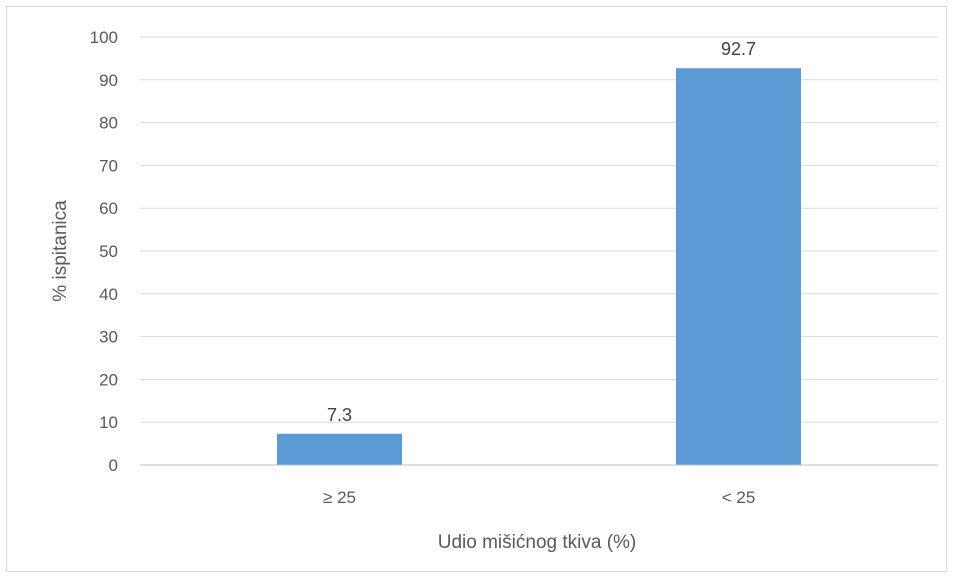 The image size is (955, 579). What do you see at coordinates (108, 80) in the screenshot?
I see `y-tick-label: 90` at bounding box center [108, 80].